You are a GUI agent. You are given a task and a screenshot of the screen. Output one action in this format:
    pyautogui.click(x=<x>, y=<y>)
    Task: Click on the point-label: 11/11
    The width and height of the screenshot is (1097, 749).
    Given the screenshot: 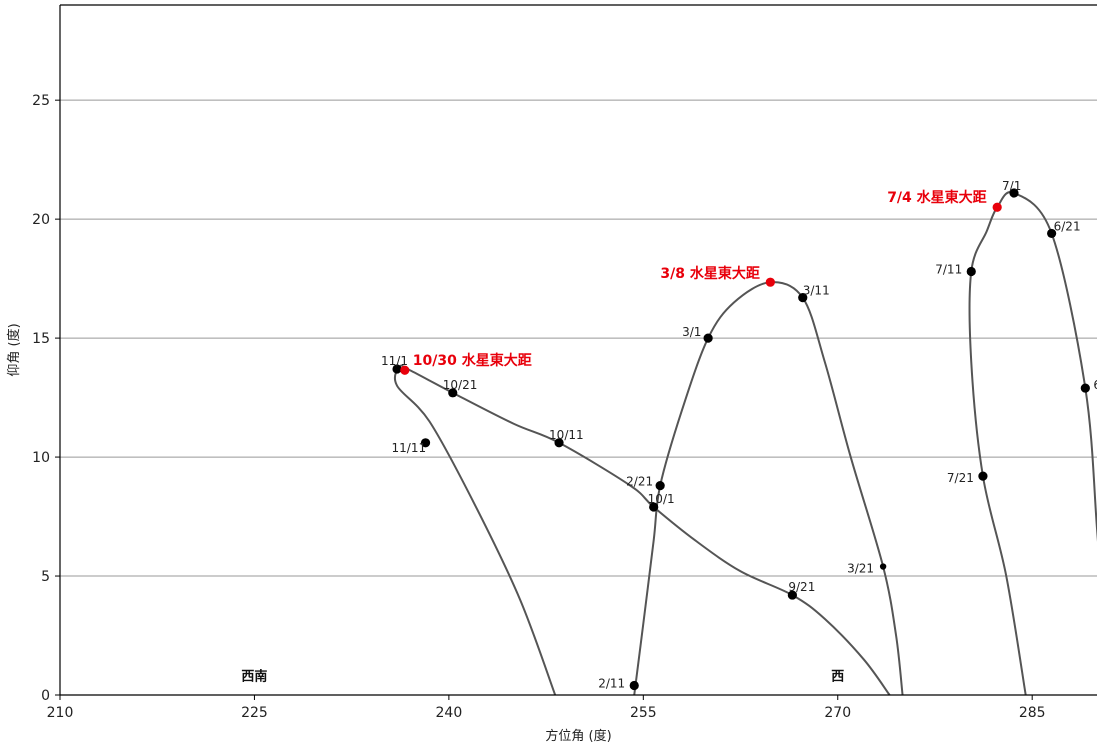 What is the action you would take?
    pyautogui.click(x=409, y=448)
    